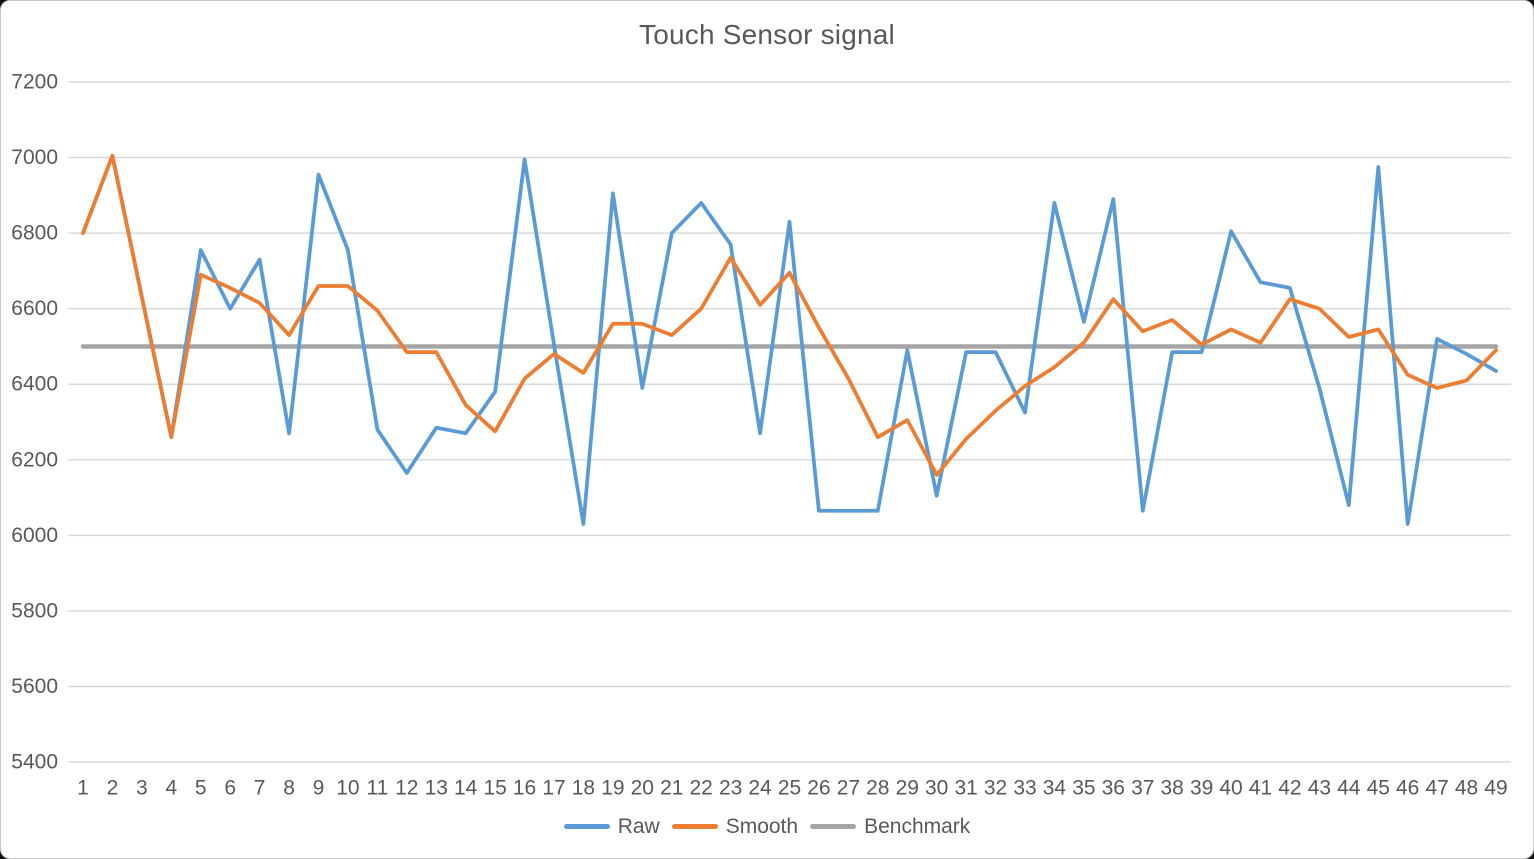 The image size is (1534, 859). I want to click on y-tick-label: 6200, so click(34, 459).